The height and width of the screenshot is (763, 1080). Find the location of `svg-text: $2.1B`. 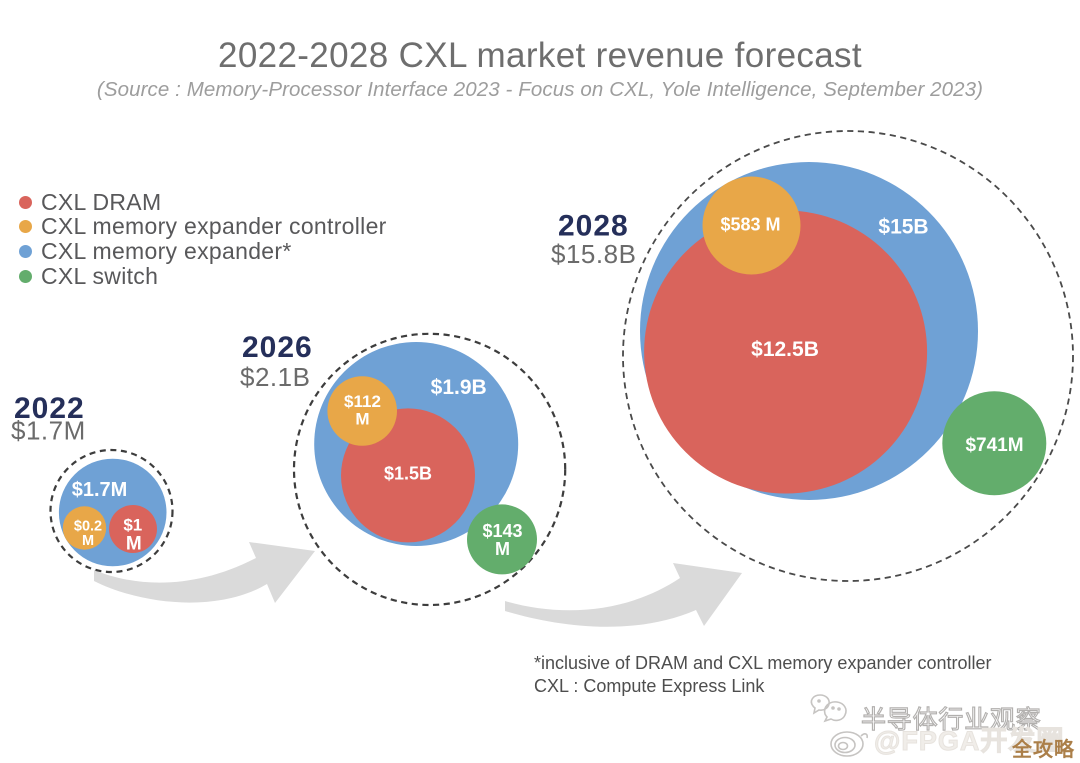

svg-text: $2.1B is located at coordinates (275, 377).